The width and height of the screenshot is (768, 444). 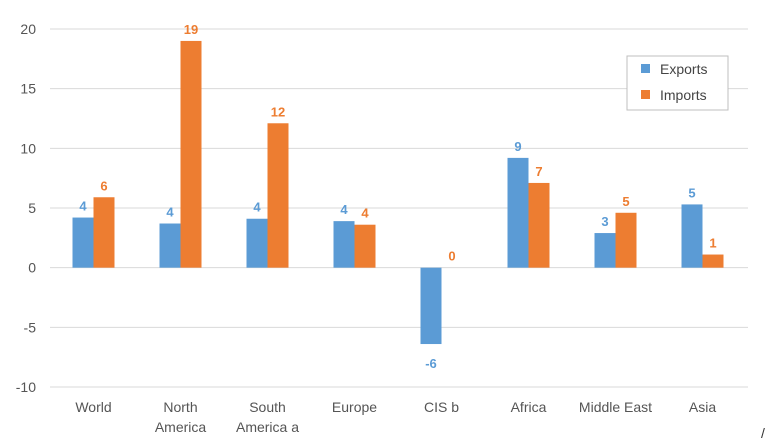 I want to click on data-label-exports: 5, so click(x=691, y=192).